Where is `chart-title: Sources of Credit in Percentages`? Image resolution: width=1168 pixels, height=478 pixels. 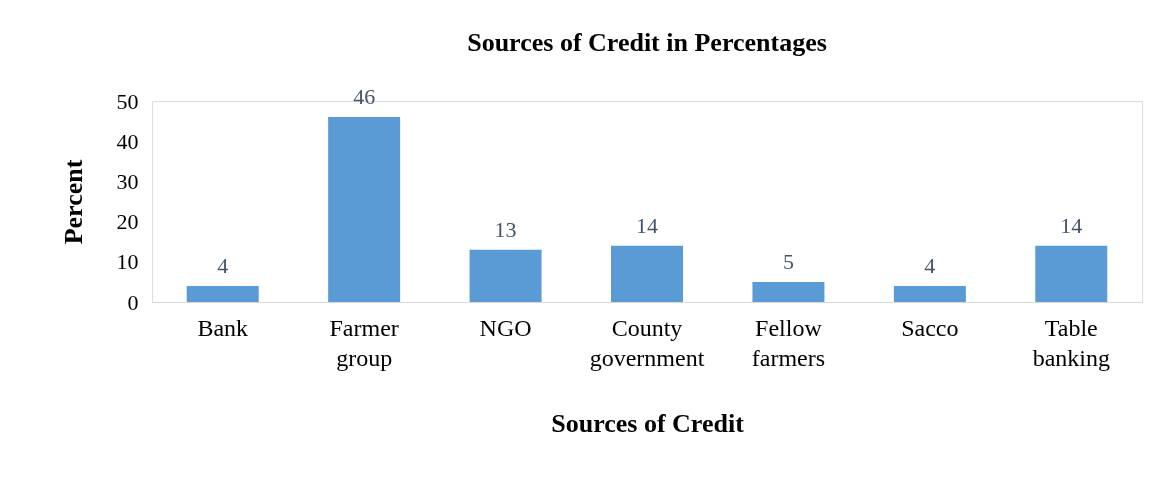 chart-title: Sources of Credit in Percentages is located at coordinates (647, 43).